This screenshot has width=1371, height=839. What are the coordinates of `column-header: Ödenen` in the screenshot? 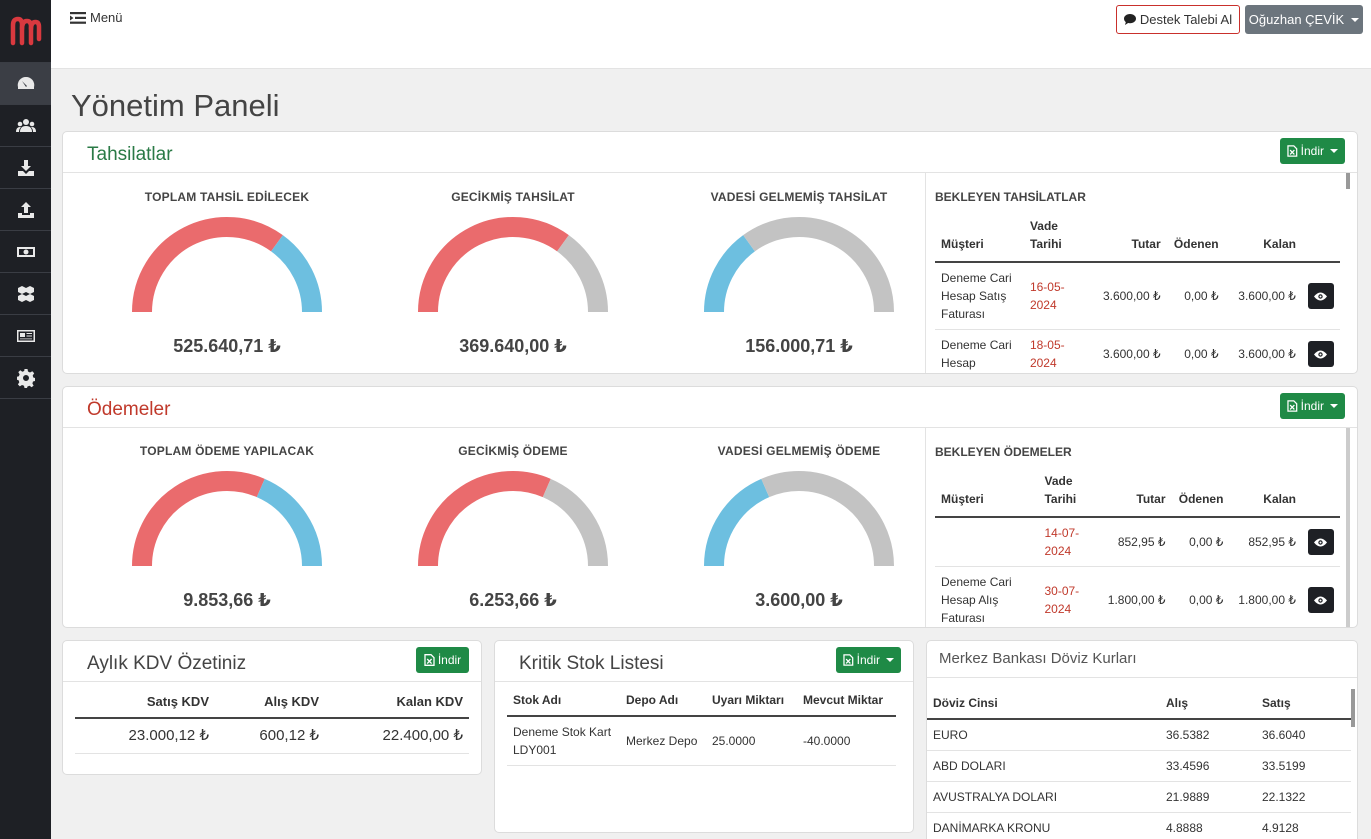 It's located at (1195, 238).